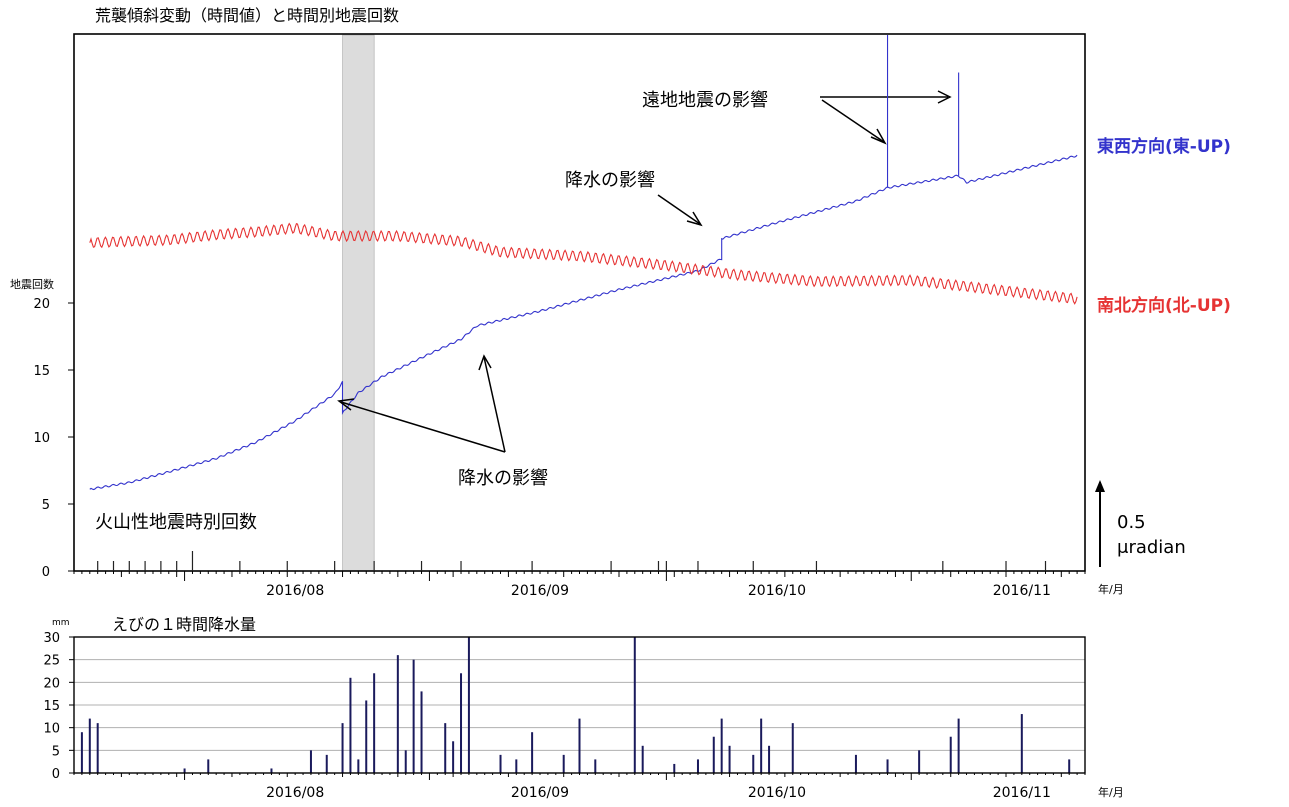 The image size is (1289, 807). I want to click on bottom-y-ticks: 0 5 10 15 20 25 30, so click(58, 706).